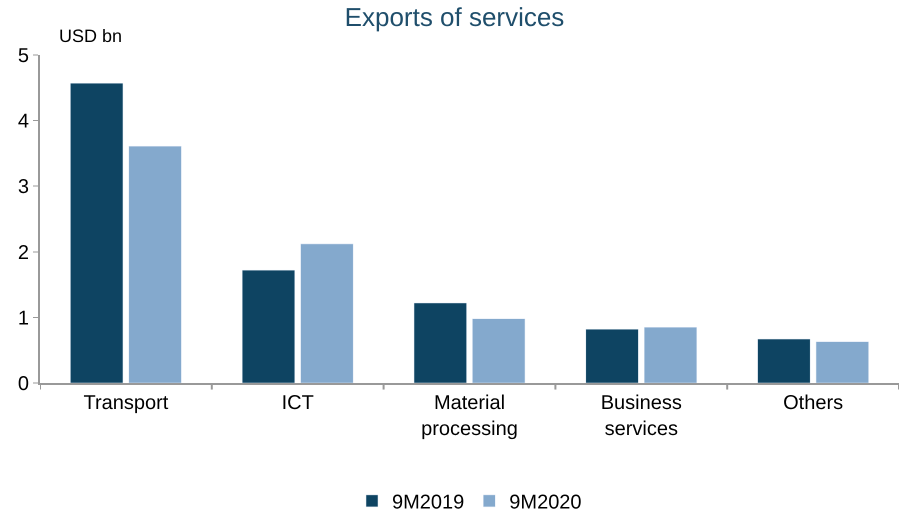 The image size is (909, 531). What do you see at coordinates (641, 416) in the screenshot?
I see `x-tick-label: Business services` at bounding box center [641, 416].